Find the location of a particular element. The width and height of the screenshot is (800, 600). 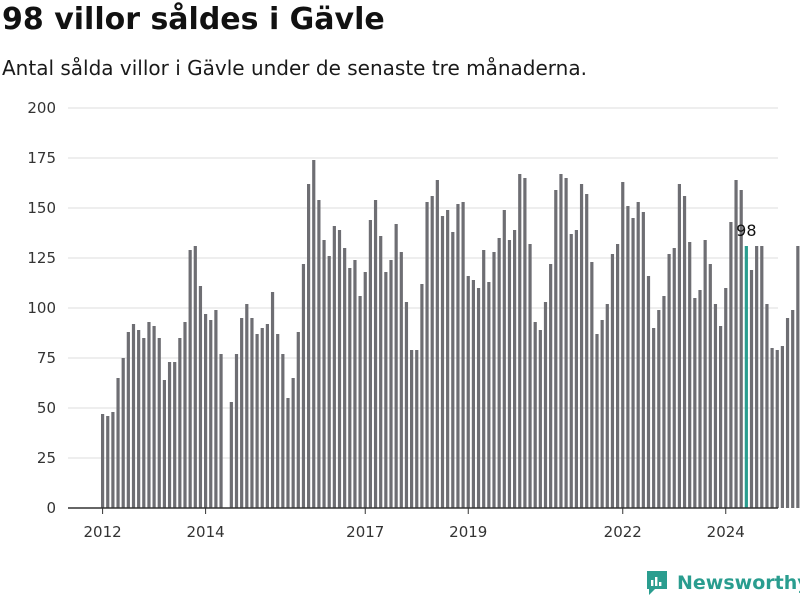

y-tick-label: 0 is located at coordinates (51, 508).